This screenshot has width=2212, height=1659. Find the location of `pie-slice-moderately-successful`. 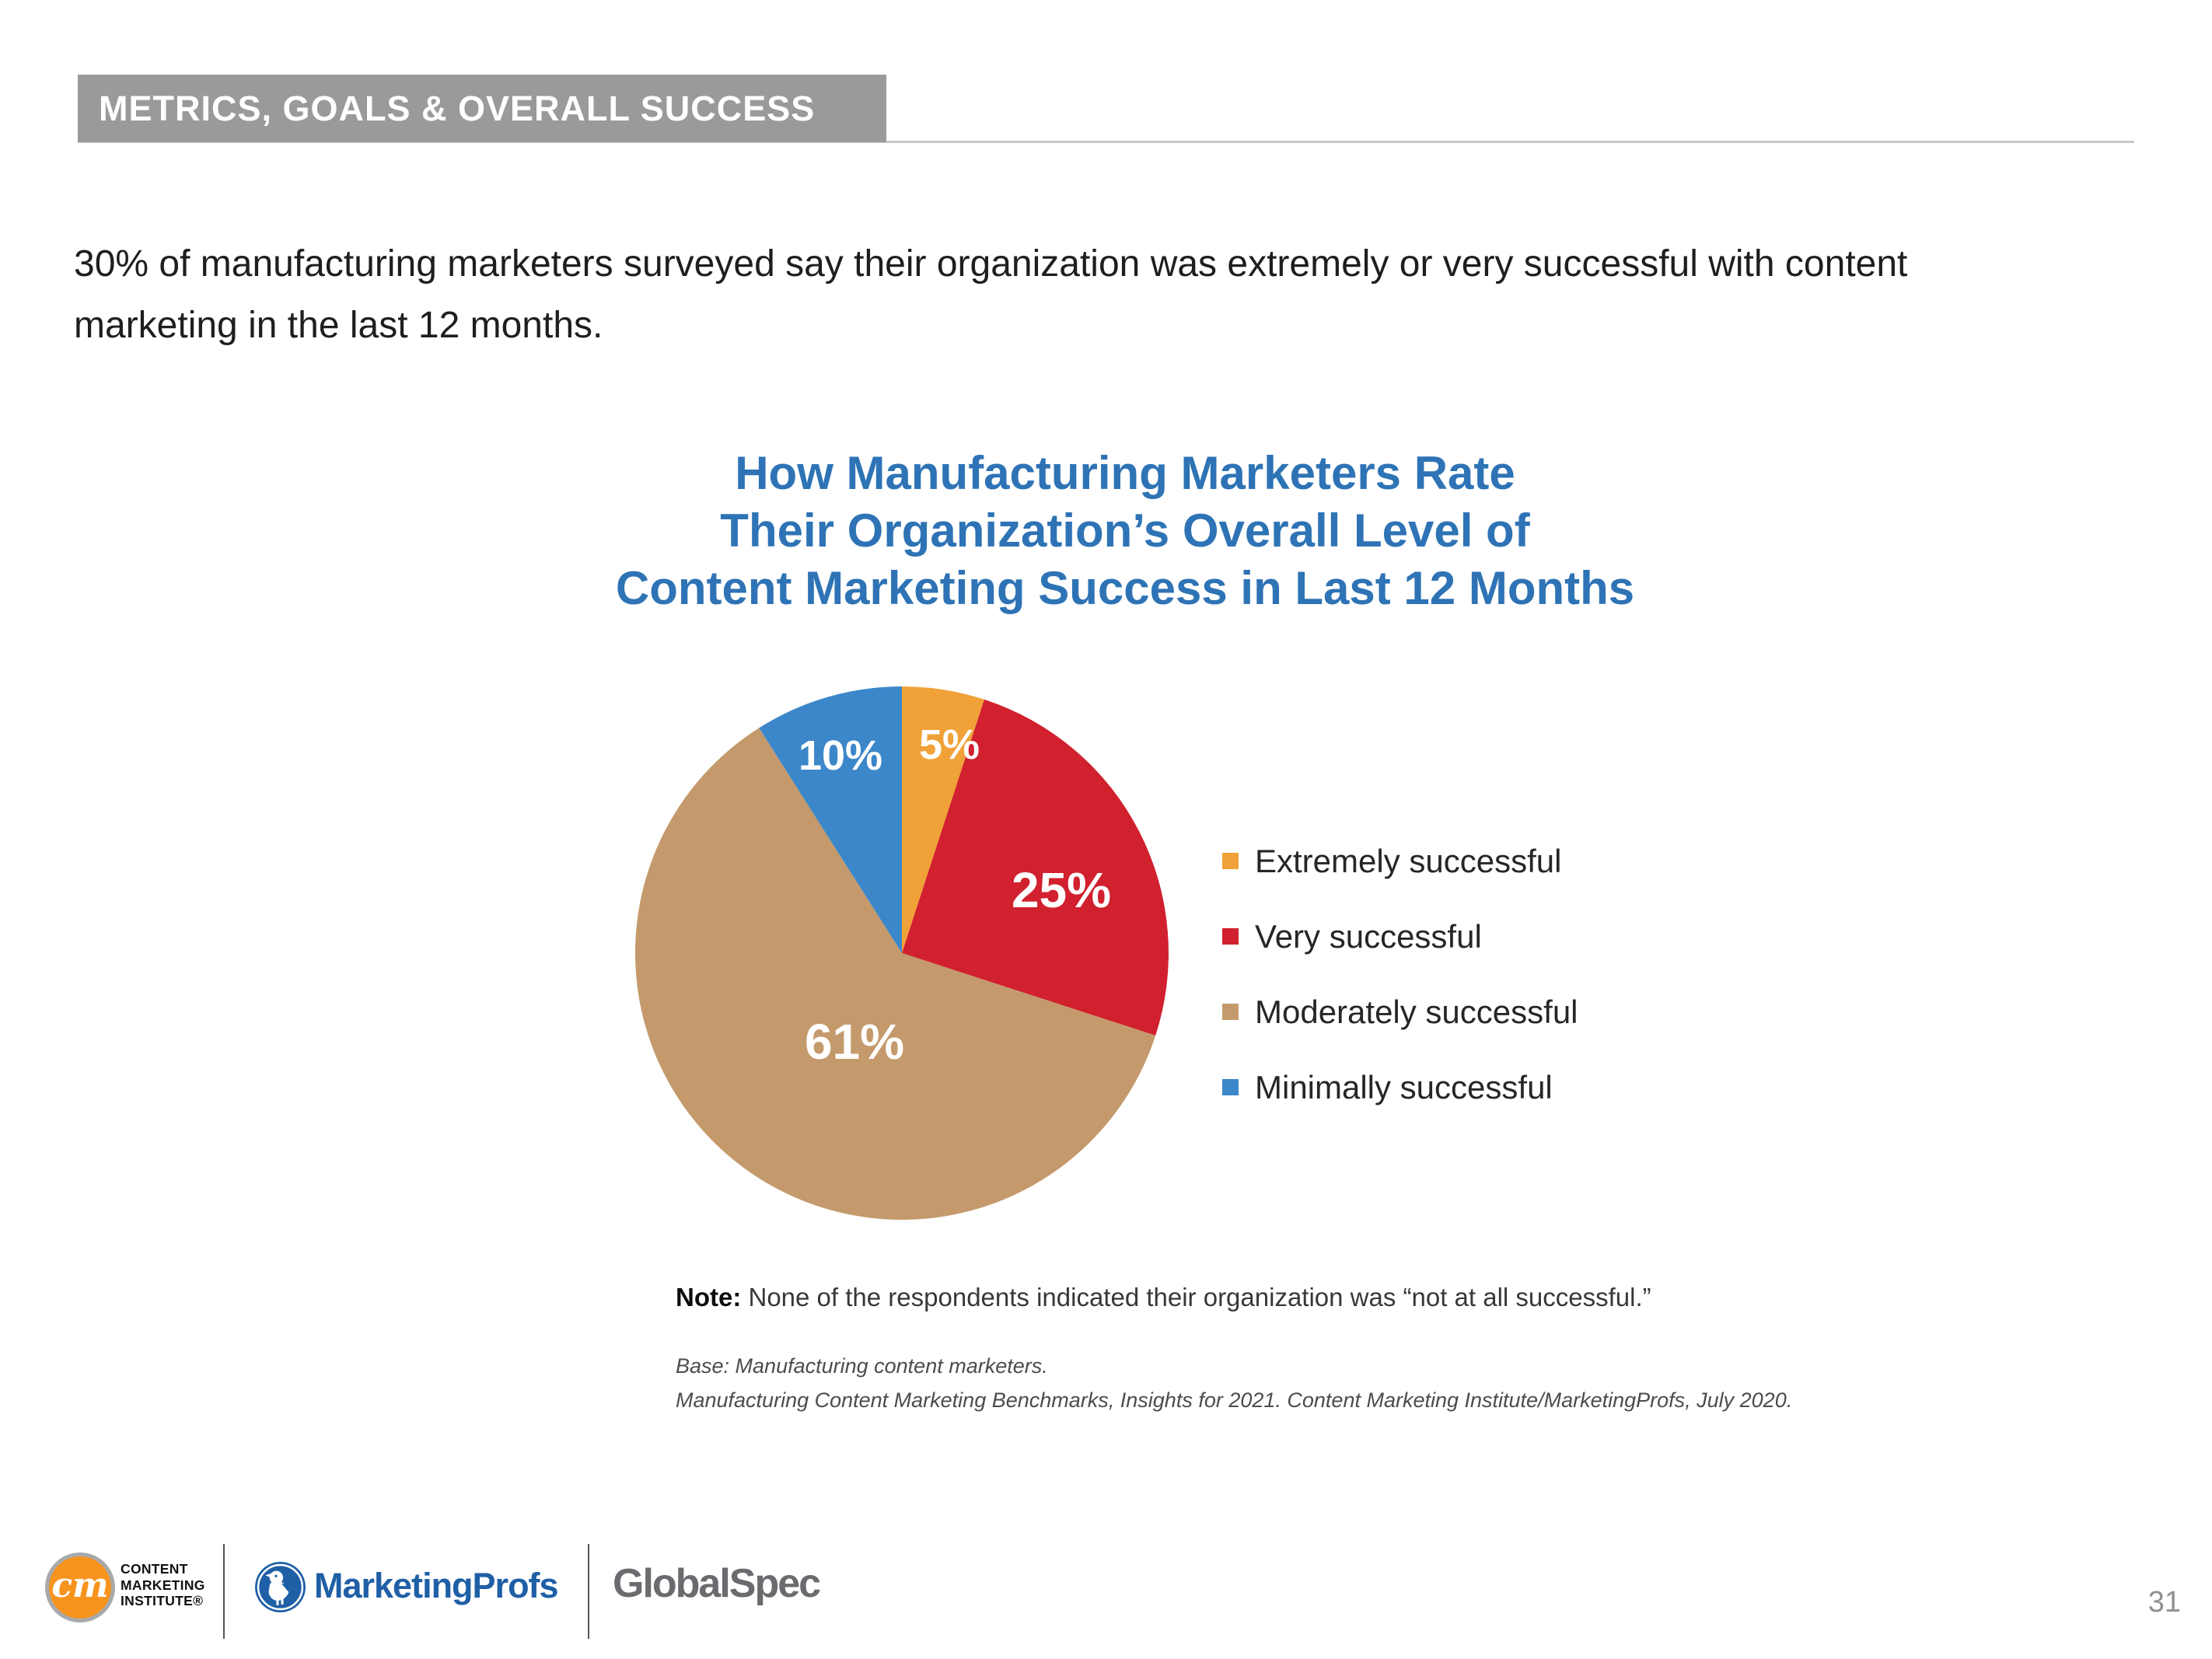

pie-slice-moderately-successful is located at coordinates (895, 975).